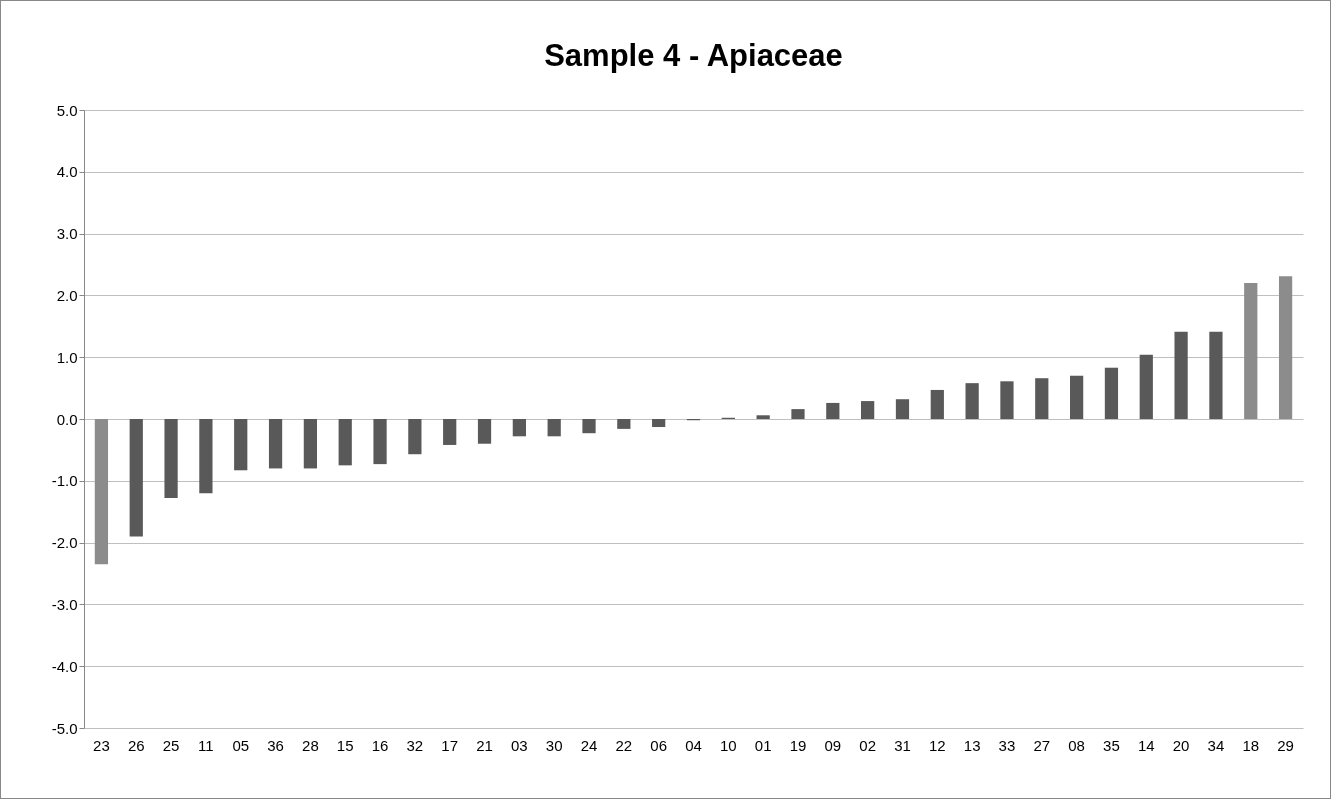  I want to click on x-tick-label: 18, so click(1251, 745).